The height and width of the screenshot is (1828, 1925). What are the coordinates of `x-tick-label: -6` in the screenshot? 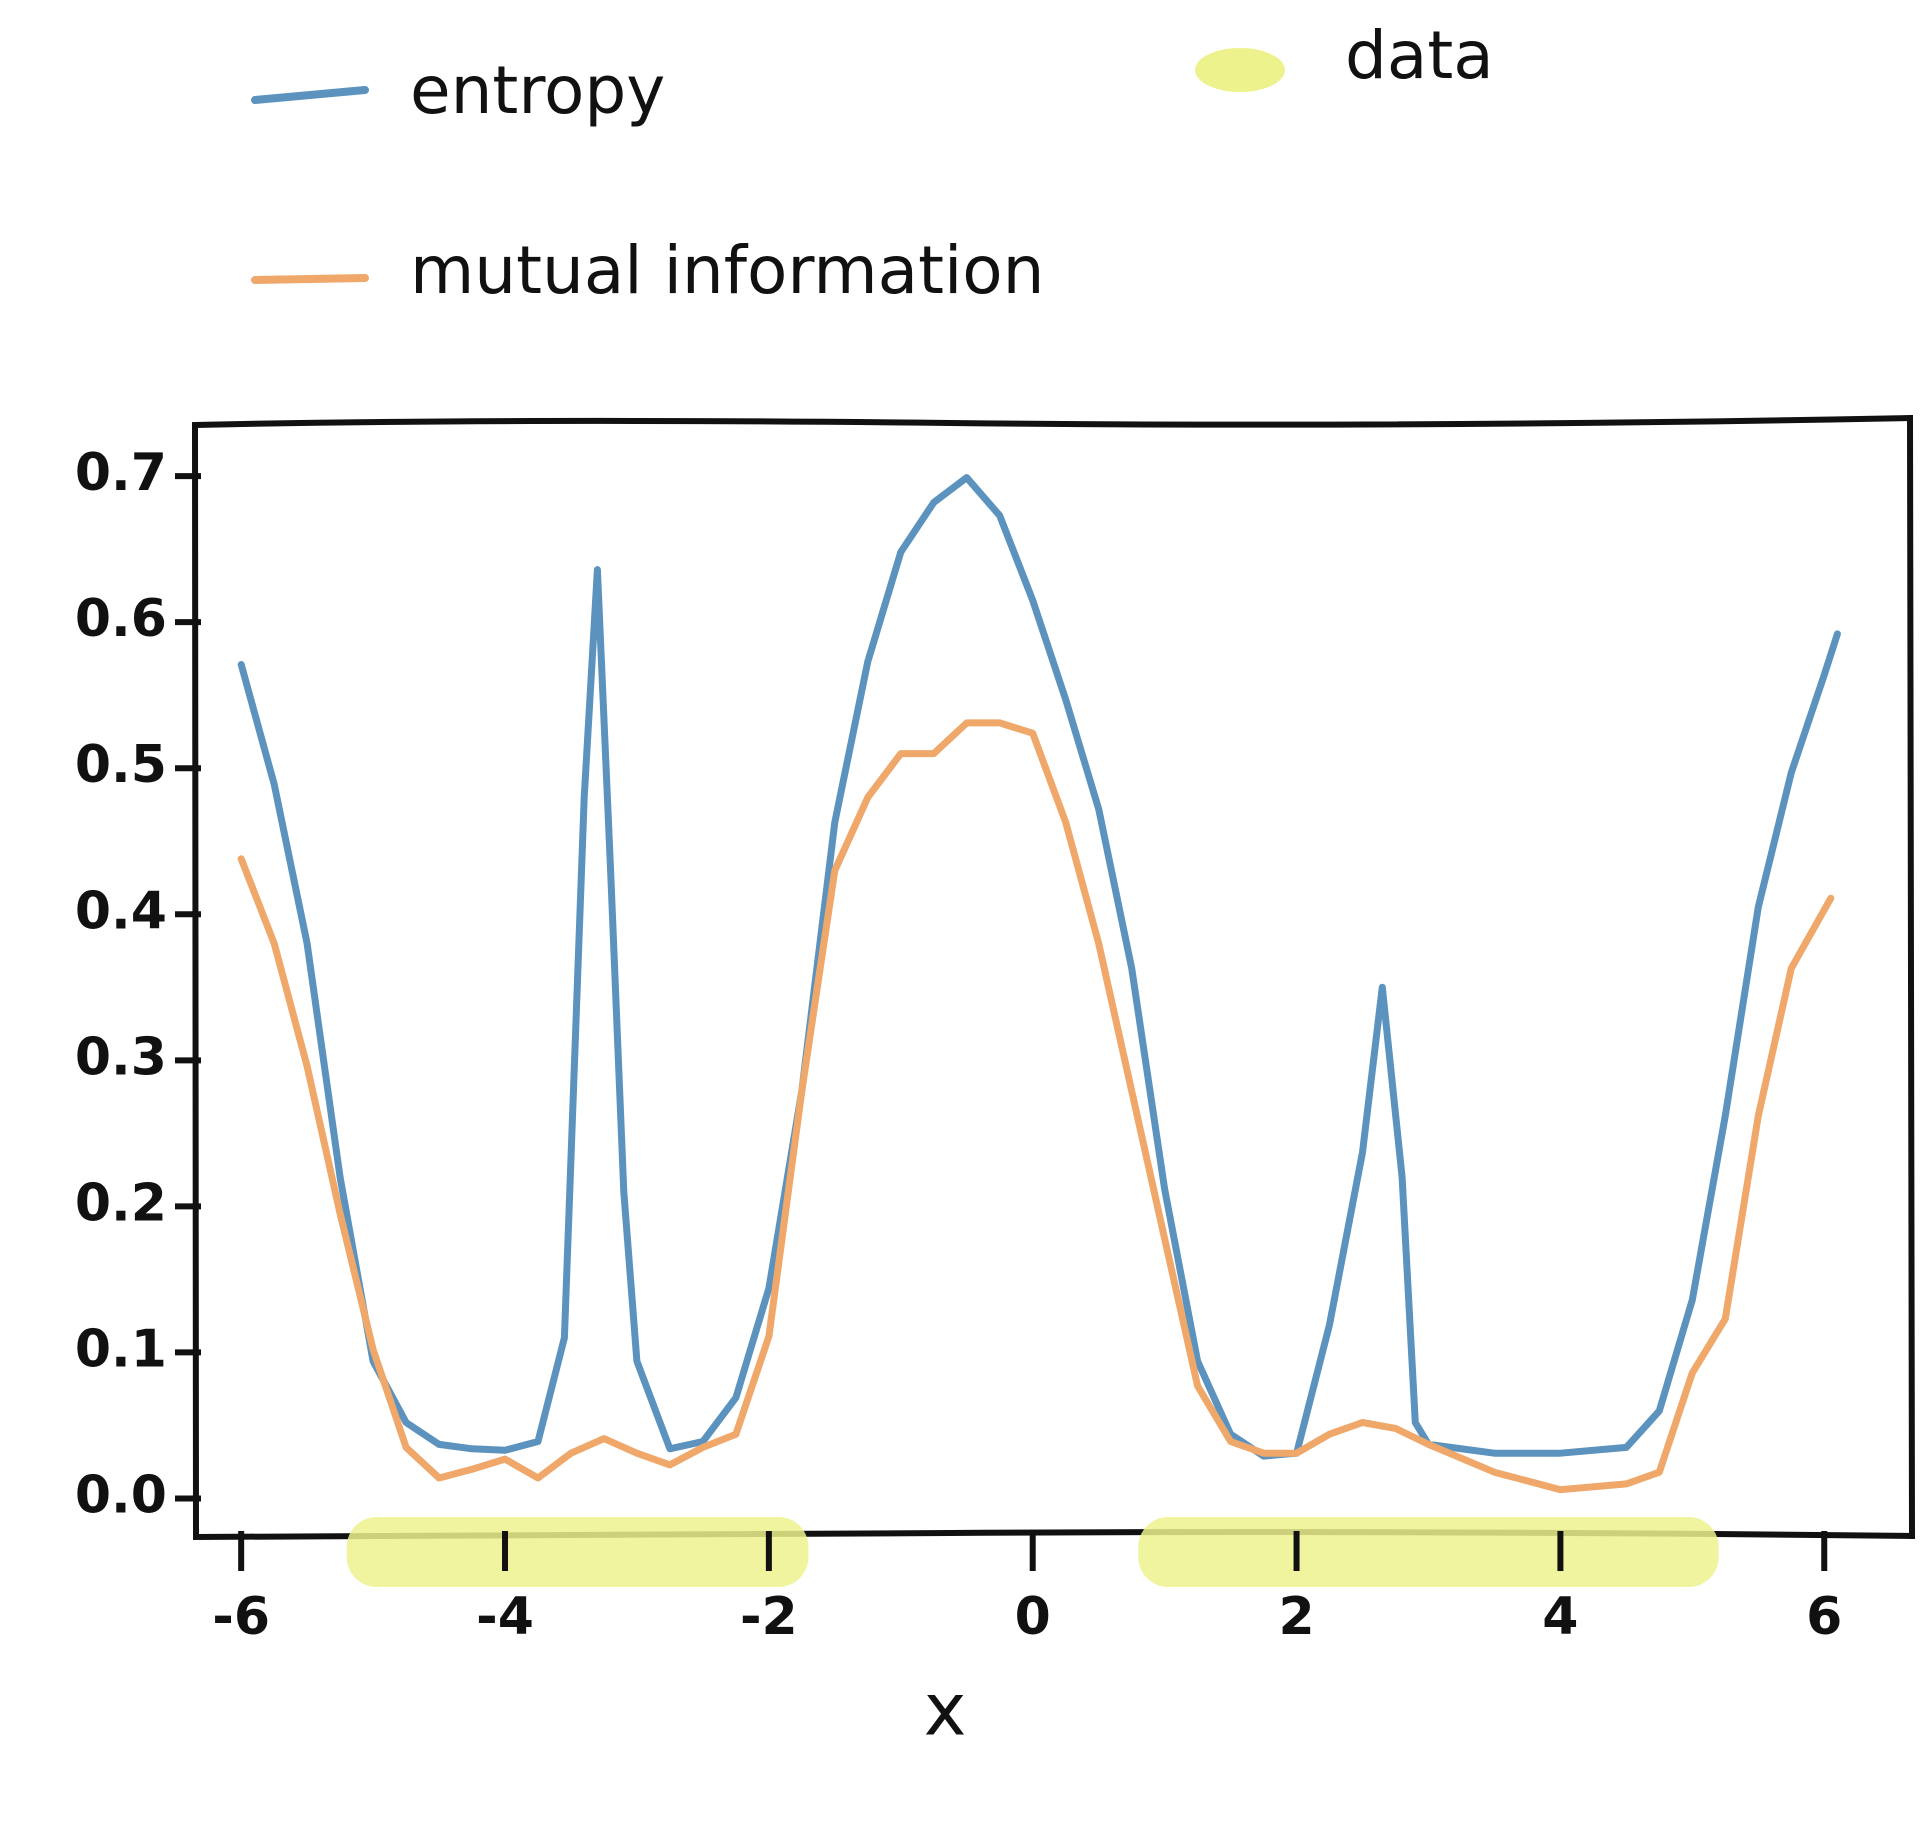 It's located at (241, 1617).